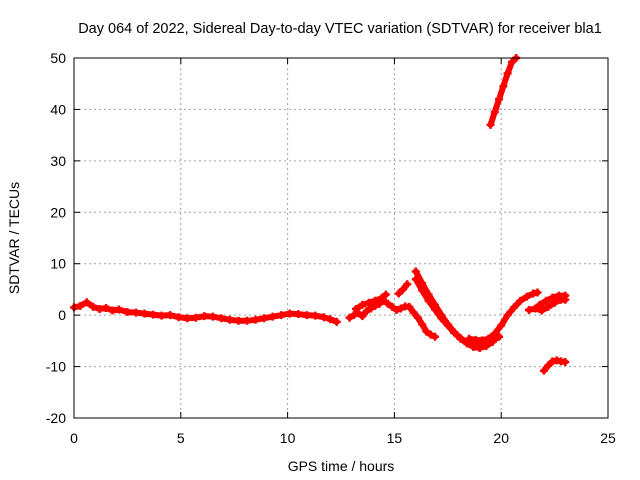 Image resolution: width=640 pixels, height=480 pixels. Describe the element at coordinates (554, 365) in the screenshot. I see `series-track-k` at that location.